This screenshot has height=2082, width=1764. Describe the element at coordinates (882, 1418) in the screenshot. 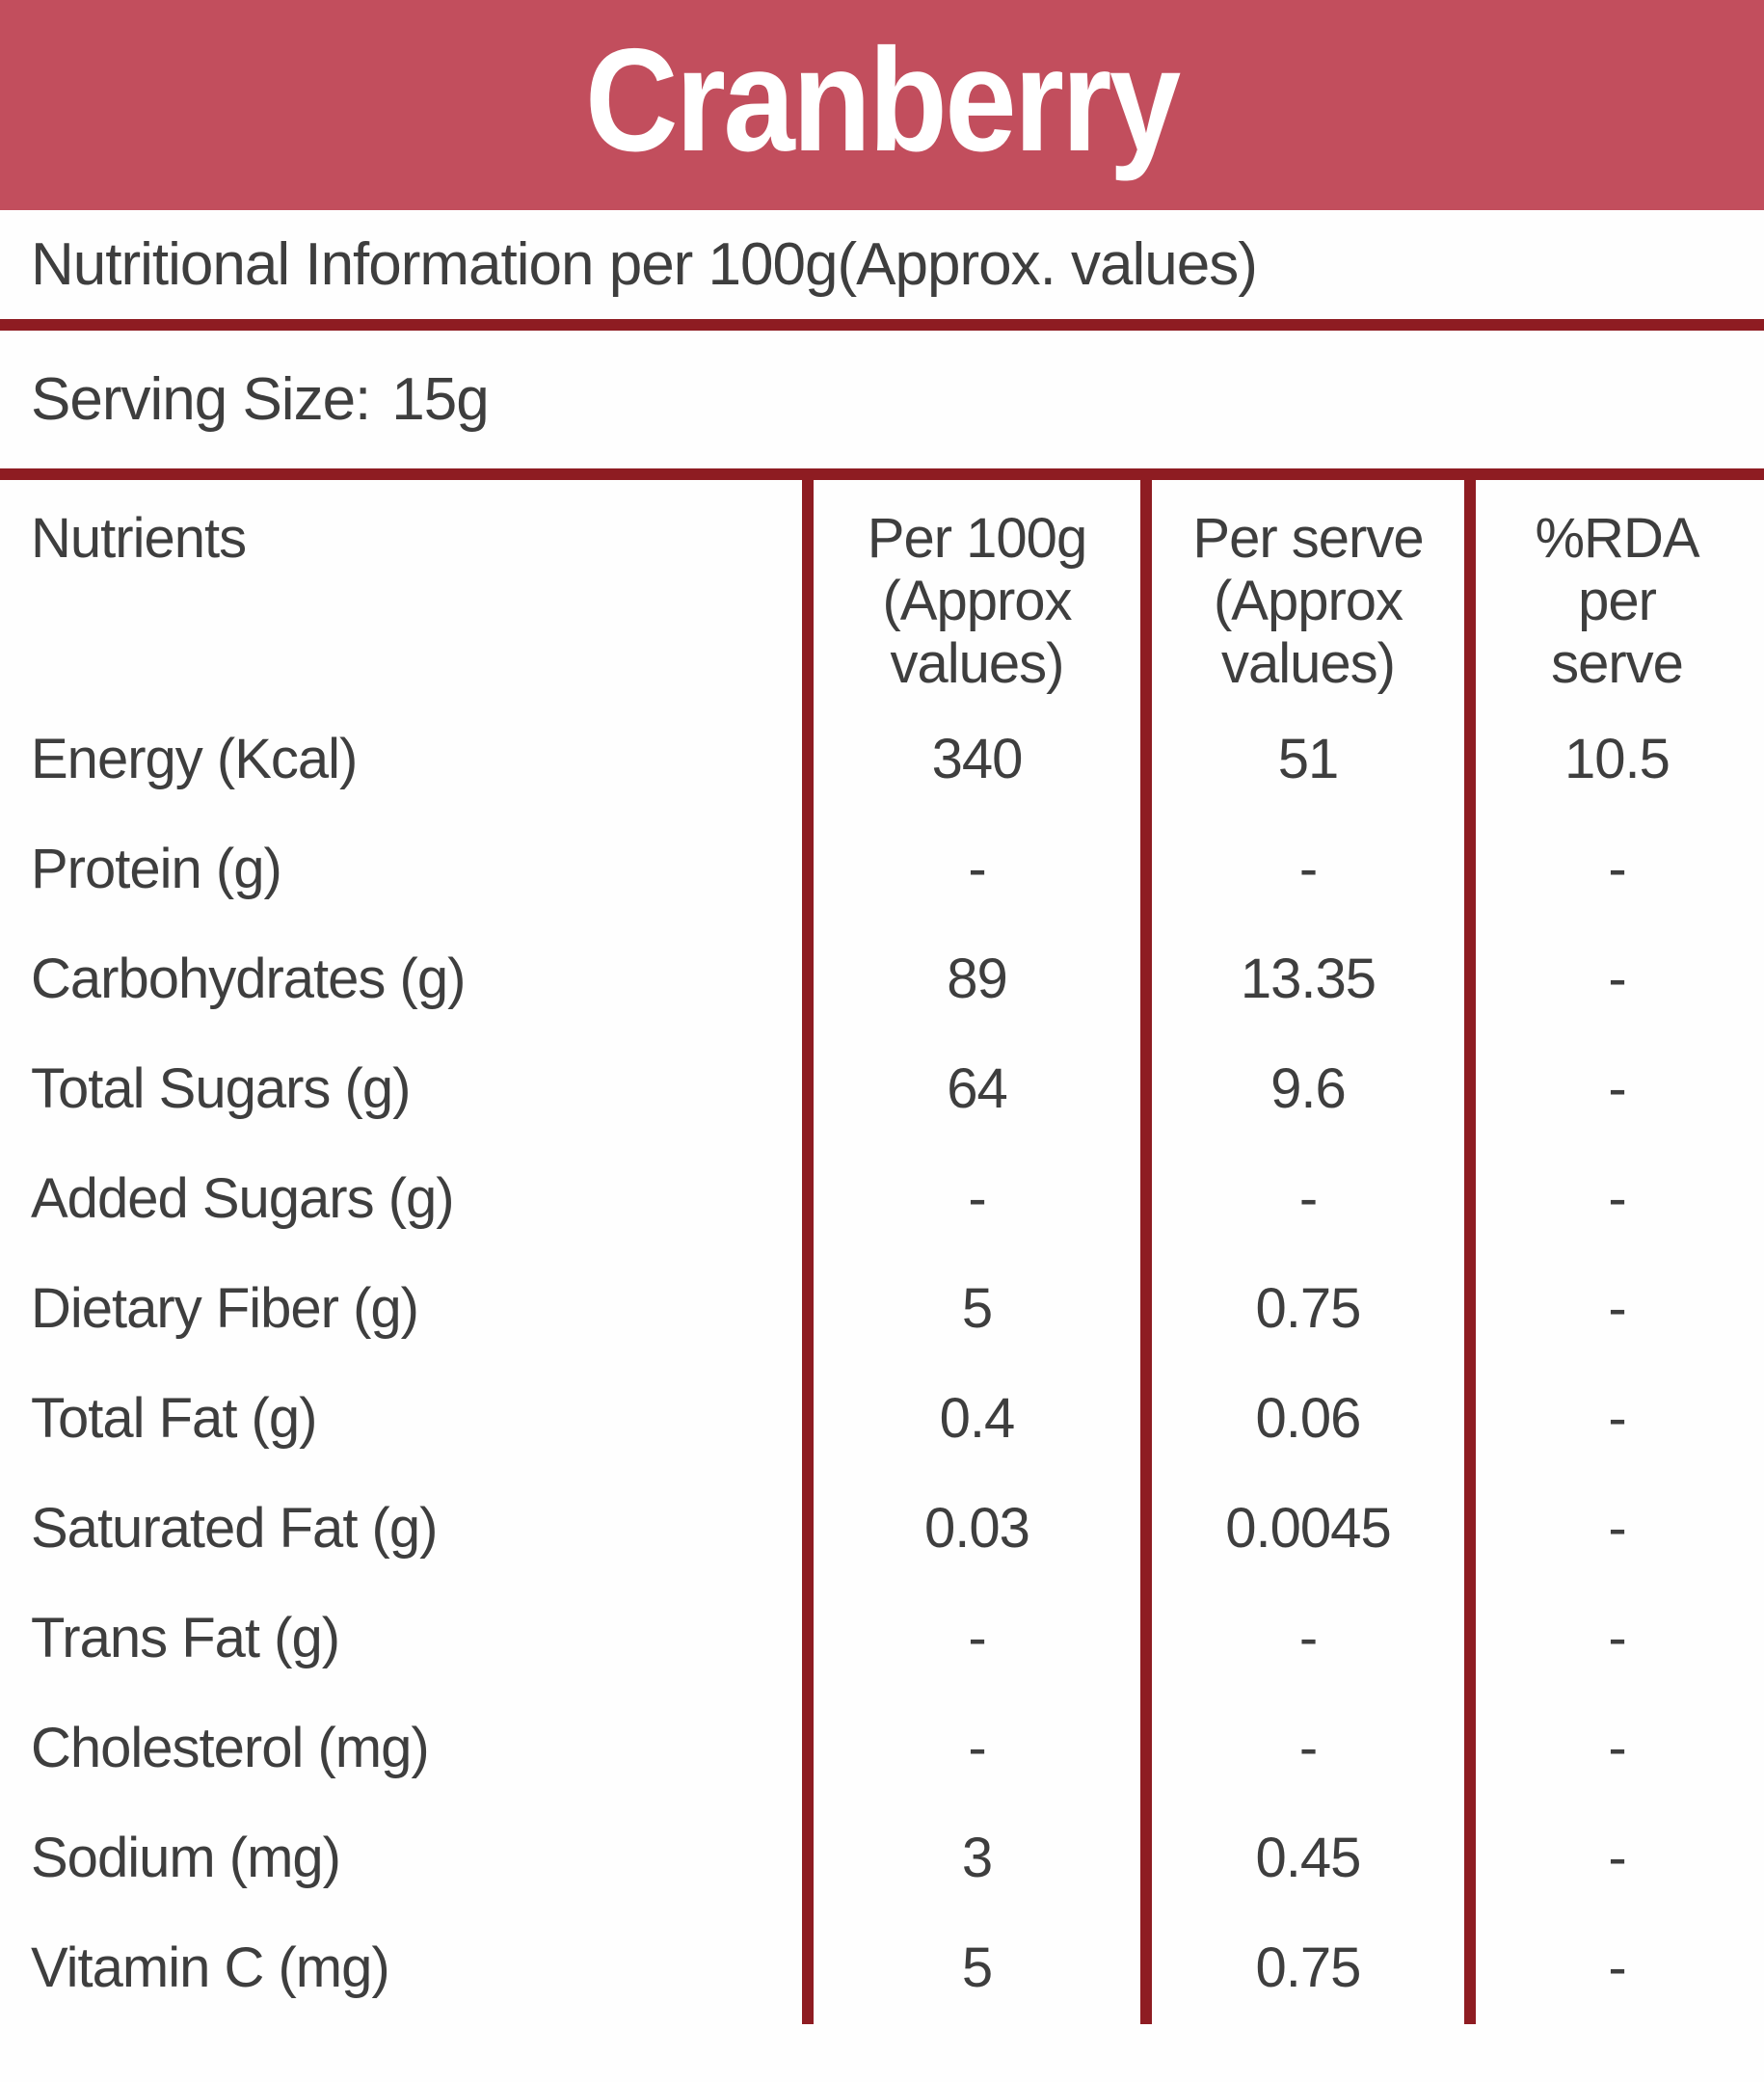

I see `table-row: Total Fat (g) 0.4 0.06 -` at that location.